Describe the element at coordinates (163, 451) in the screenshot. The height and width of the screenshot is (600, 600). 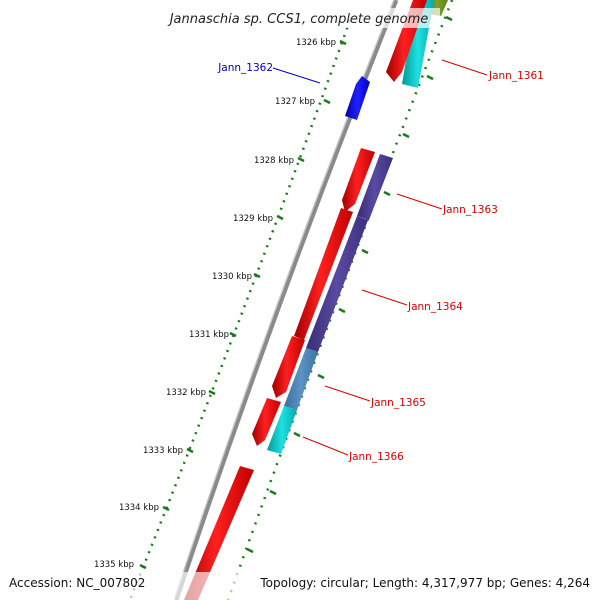
I see `tick-label: 1333 kbp` at that location.